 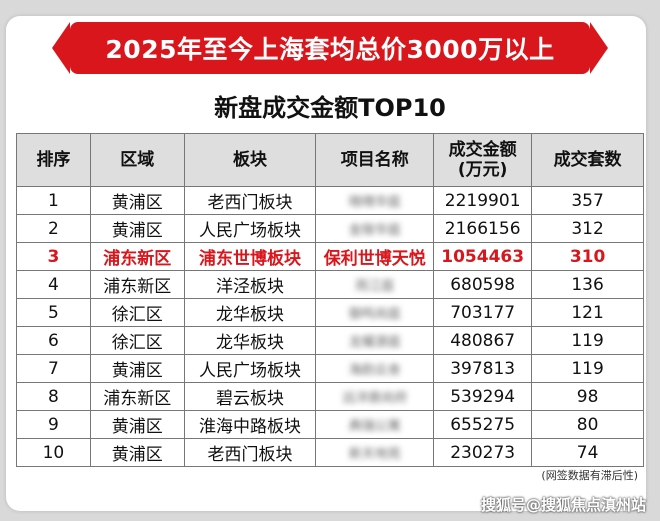 I want to click on blurred-project-name: 晓晴华庭, so click(x=374, y=202).